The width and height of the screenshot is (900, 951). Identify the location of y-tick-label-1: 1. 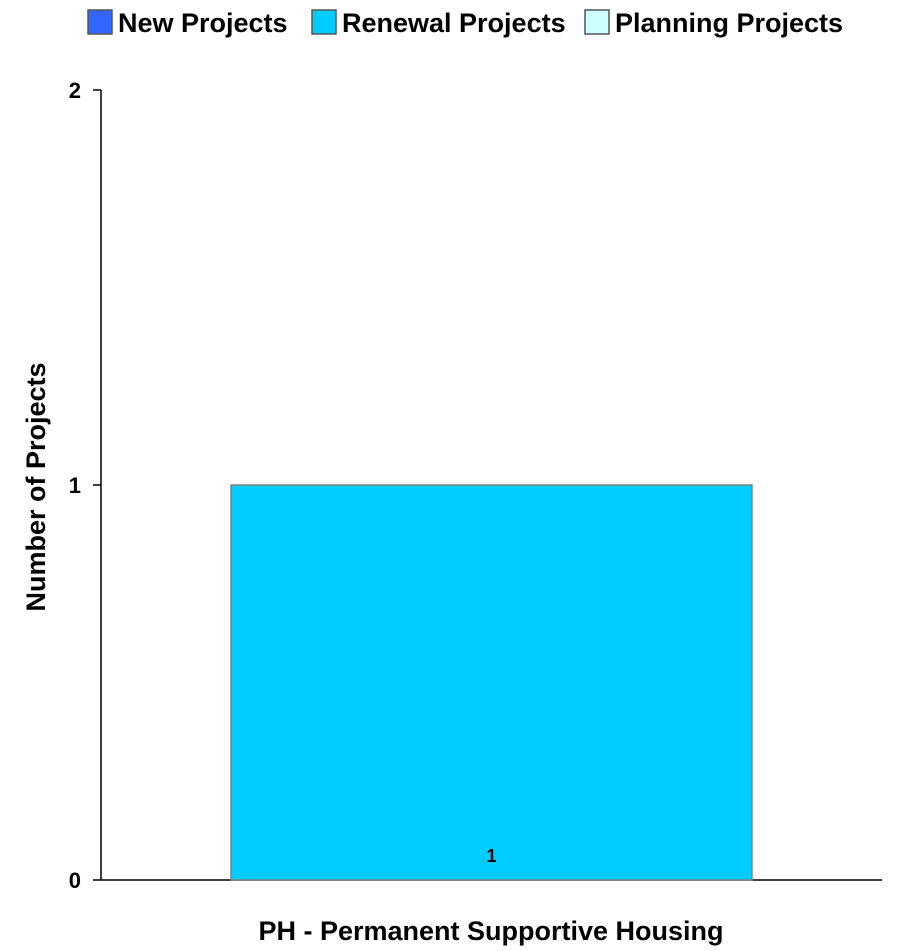
(75, 485).